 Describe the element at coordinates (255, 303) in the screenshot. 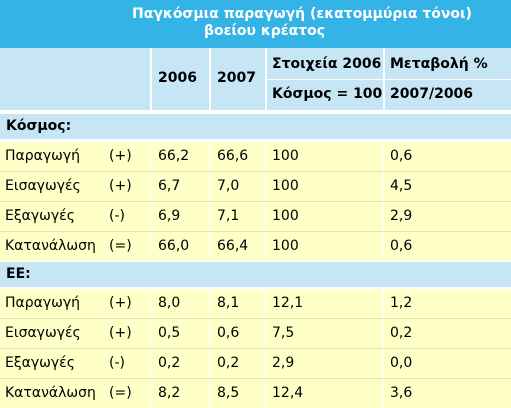

I see `table-row: Παραγωγή (+) 8,0 8,1 12,1 1,2` at that location.